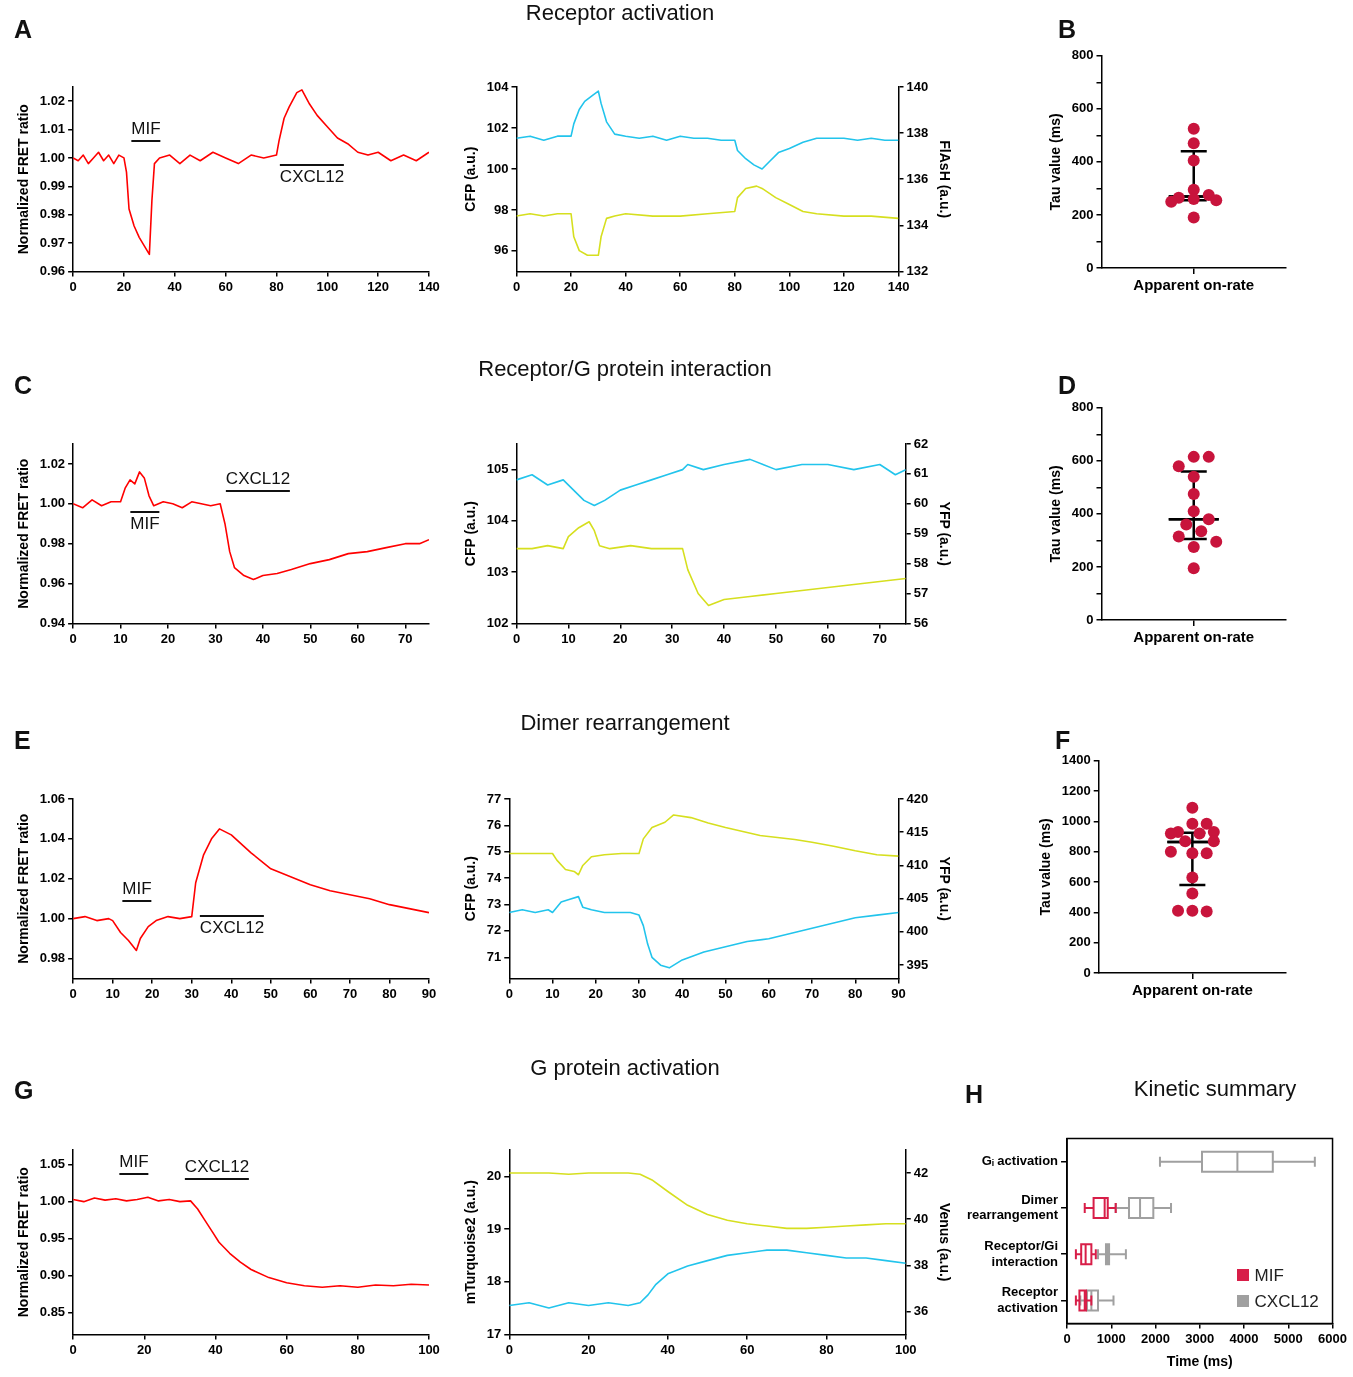 This screenshot has height=1377, width=1353. I want to click on text: C, so click(23, 385).